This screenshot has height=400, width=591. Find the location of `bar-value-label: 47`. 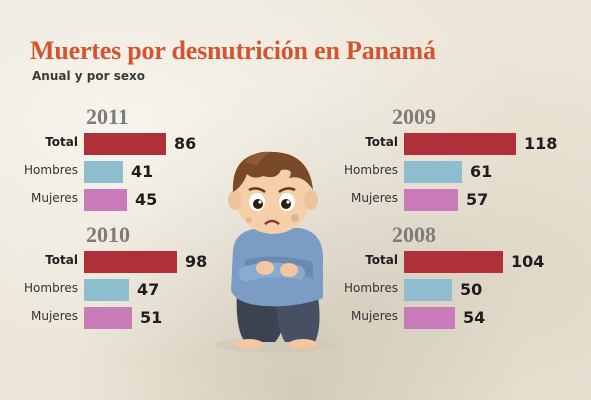

bar-value-label: 47 is located at coordinates (148, 289).